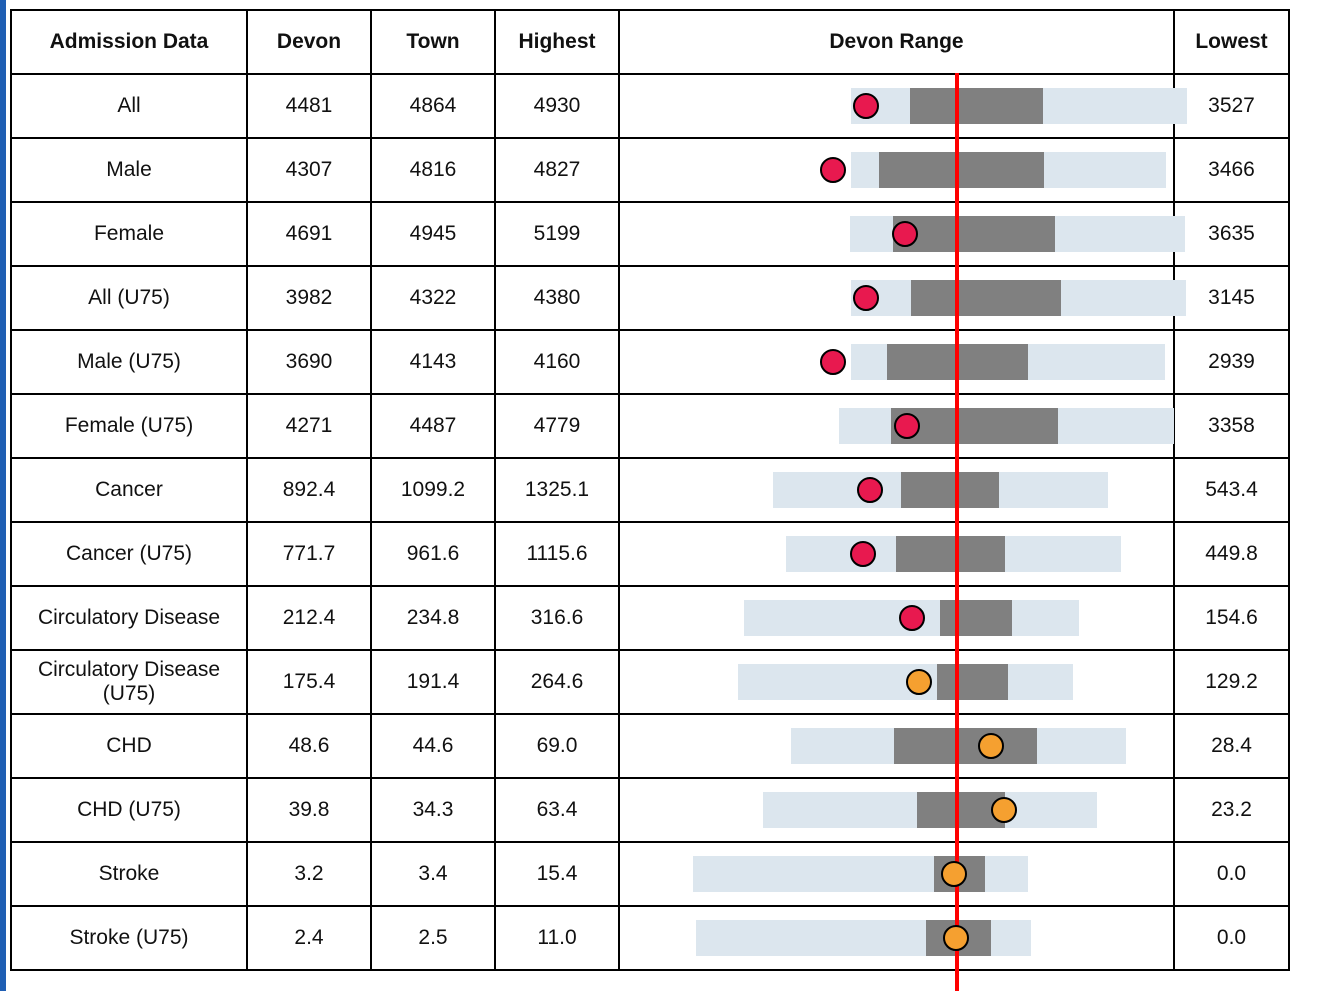  What do you see at coordinates (557, 810) in the screenshot?
I see `highest-value: 63.4` at bounding box center [557, 810].